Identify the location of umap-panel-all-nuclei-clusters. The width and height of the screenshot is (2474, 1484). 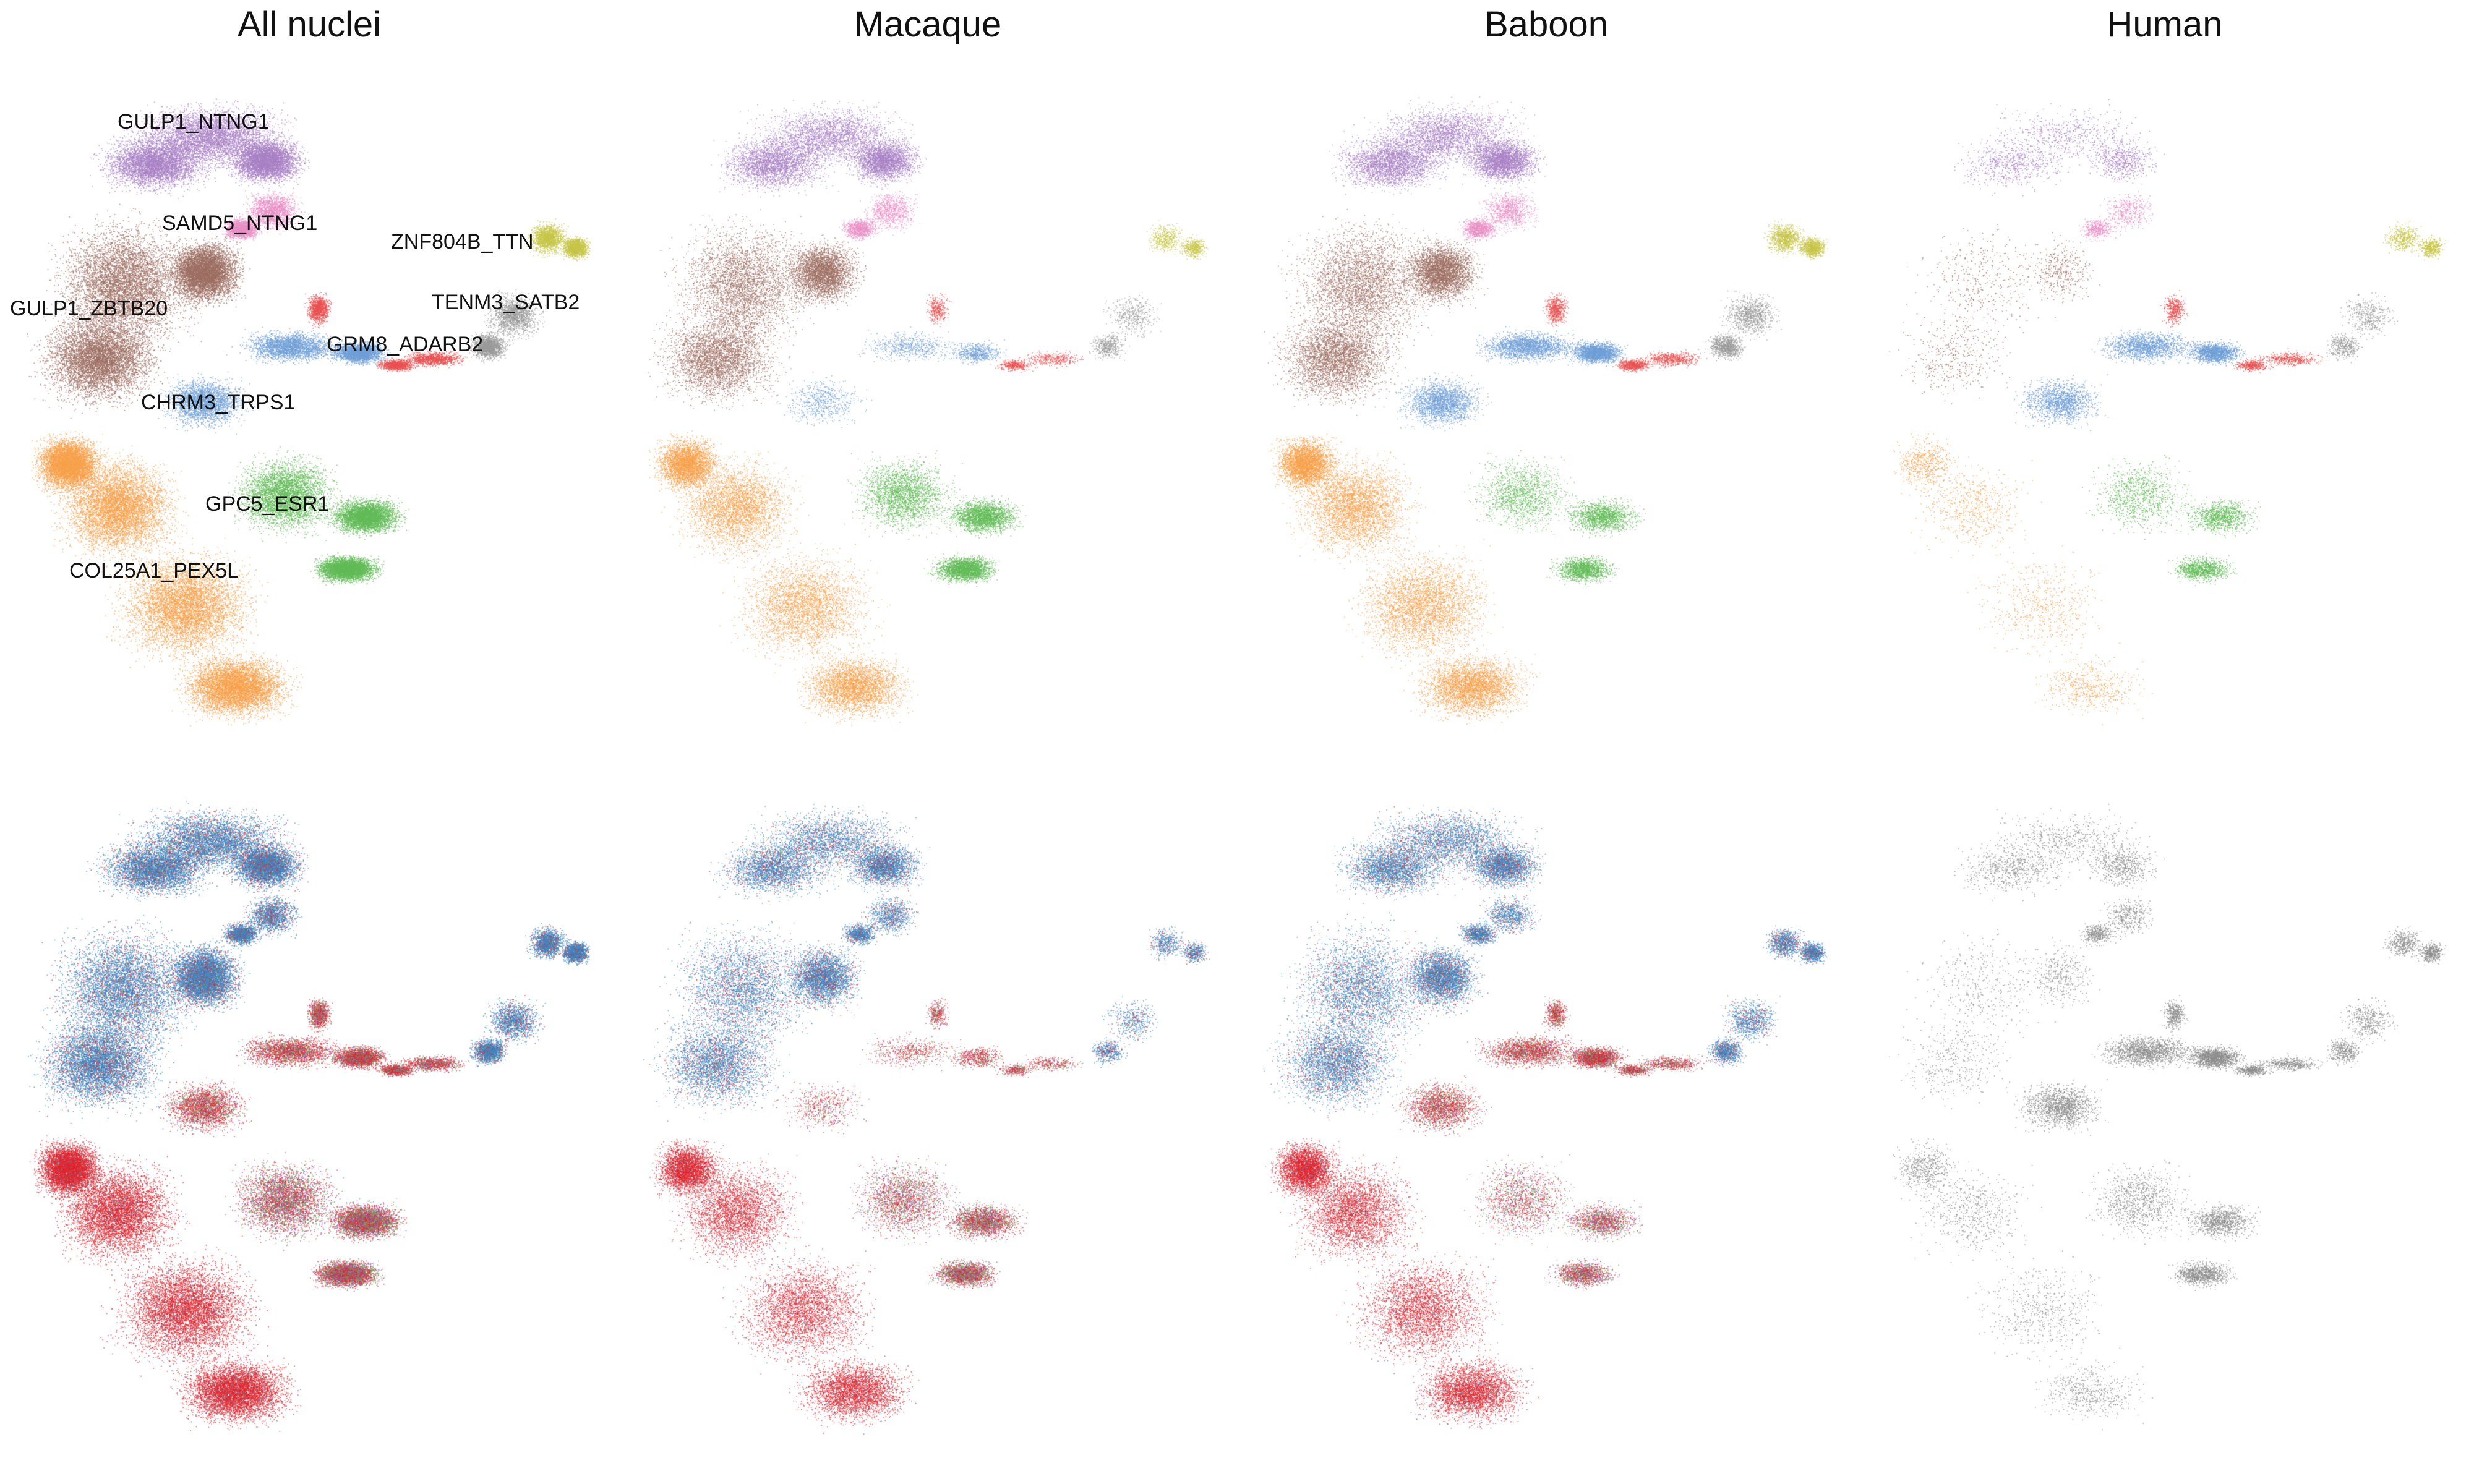
(309, 408).